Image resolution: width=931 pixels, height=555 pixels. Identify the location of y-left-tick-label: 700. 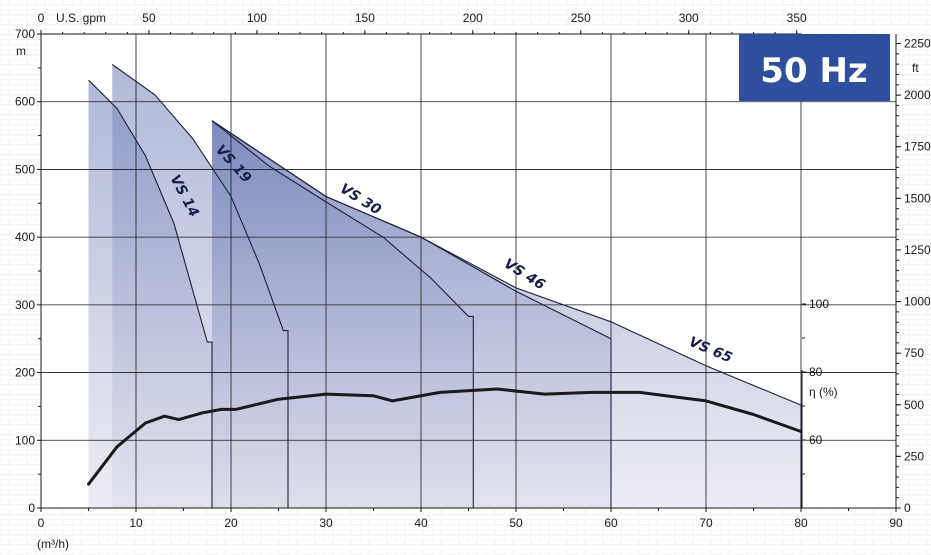
(25, 34).